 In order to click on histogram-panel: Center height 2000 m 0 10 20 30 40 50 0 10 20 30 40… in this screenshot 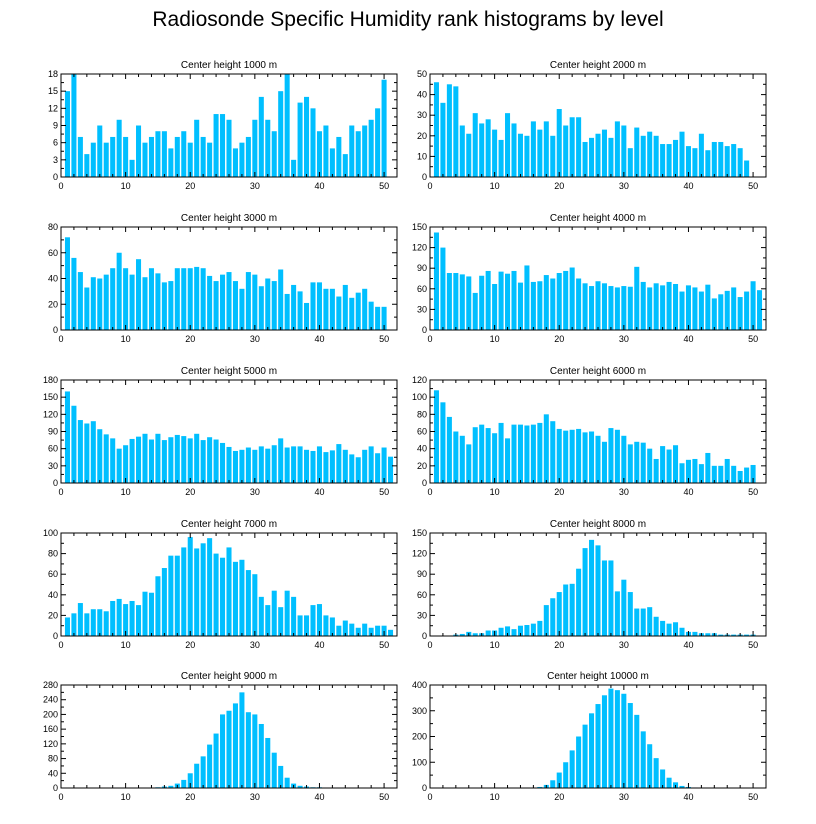, I will do `click(592, 125)`.